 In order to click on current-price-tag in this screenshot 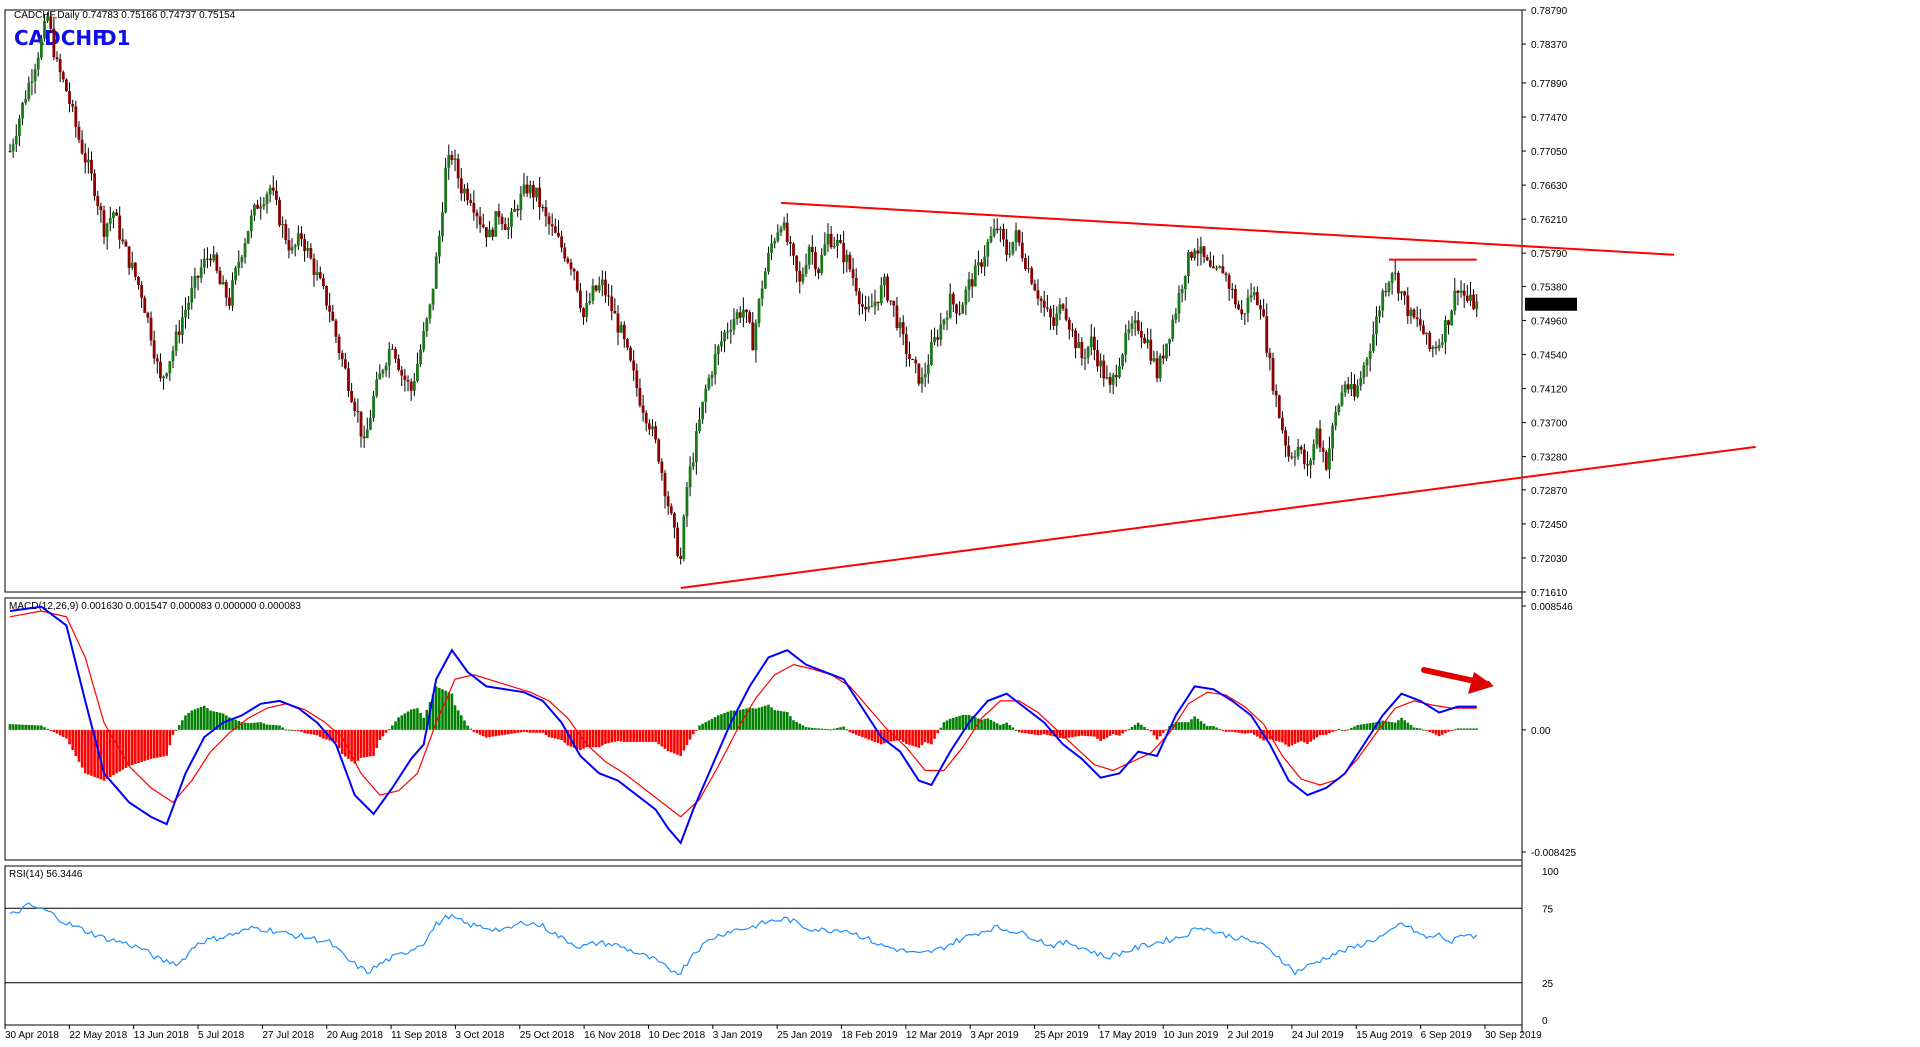, I will do `click(1551, 304)`.